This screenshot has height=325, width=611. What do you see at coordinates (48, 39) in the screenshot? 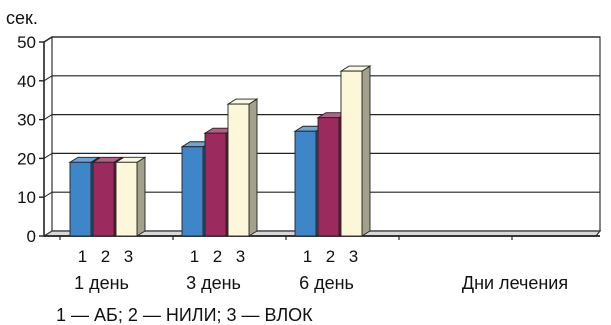
I see `y-axis-top` at bounding box center [48, 39].